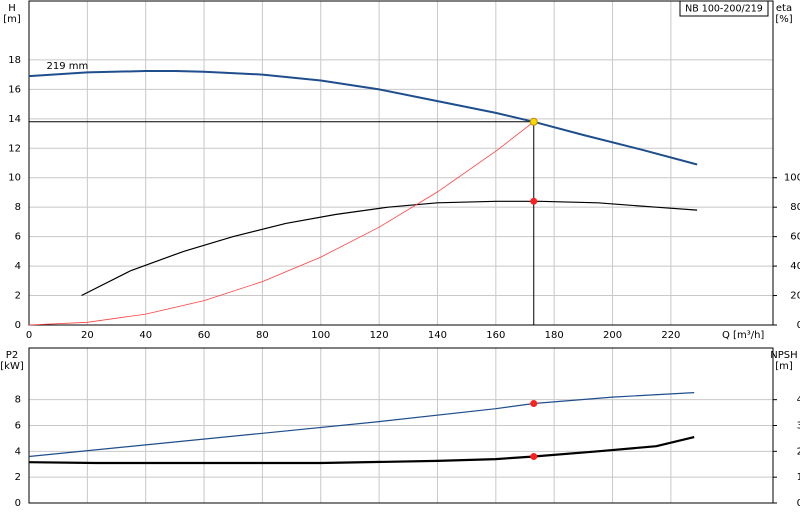  What do you see at coordinates (798, 400) in the screenshot?
I see `y2-tick-label: 4` at bounding box center [798, 400].